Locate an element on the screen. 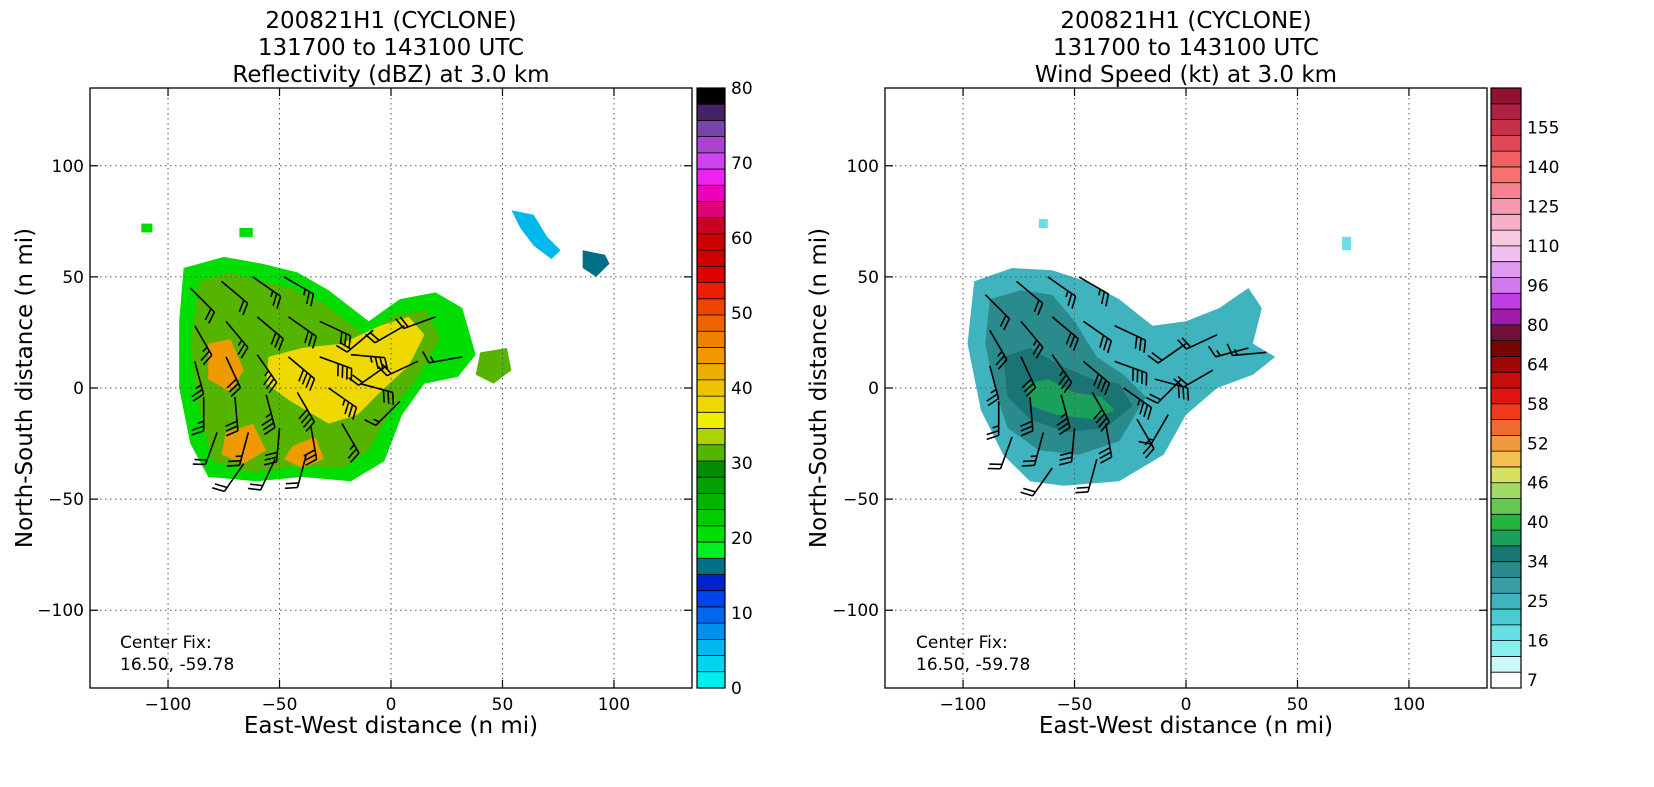 The height and width of the screenshot is (787, 1654). colorbar-tick-label: 80 is located at coordinates (1538, 326).